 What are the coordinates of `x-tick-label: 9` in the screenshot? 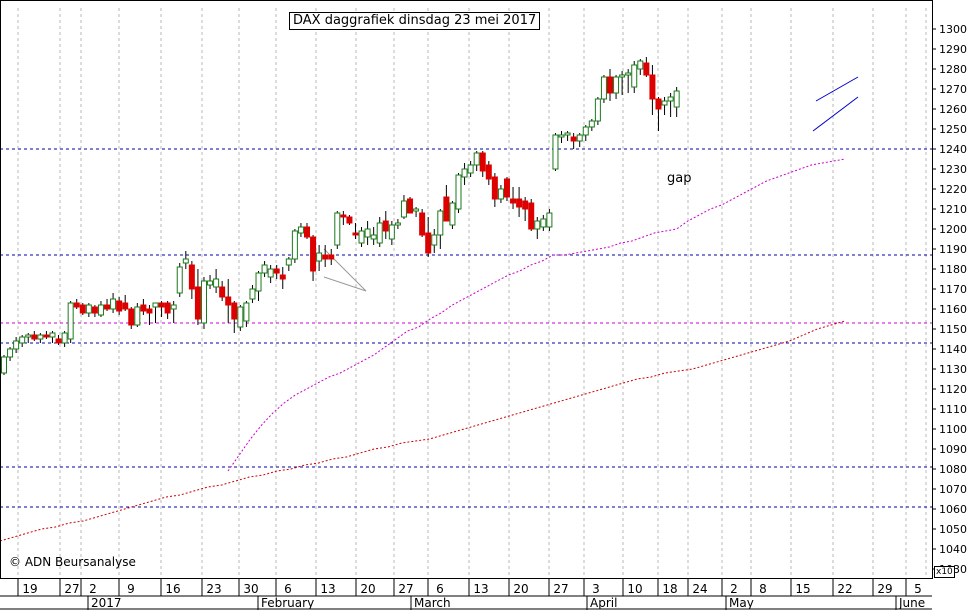 It's located at (131, 589).